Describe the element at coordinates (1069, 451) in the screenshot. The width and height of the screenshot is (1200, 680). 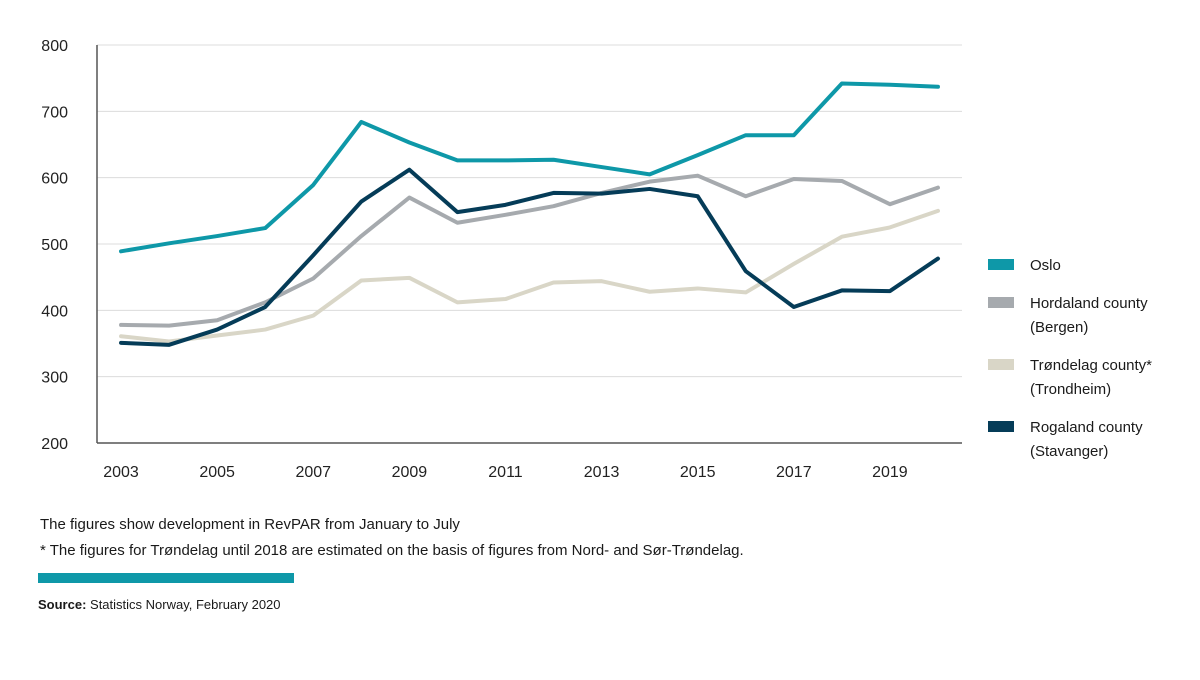
I see `legend-sublabel-rogaland: (Stavanger)` at that location.